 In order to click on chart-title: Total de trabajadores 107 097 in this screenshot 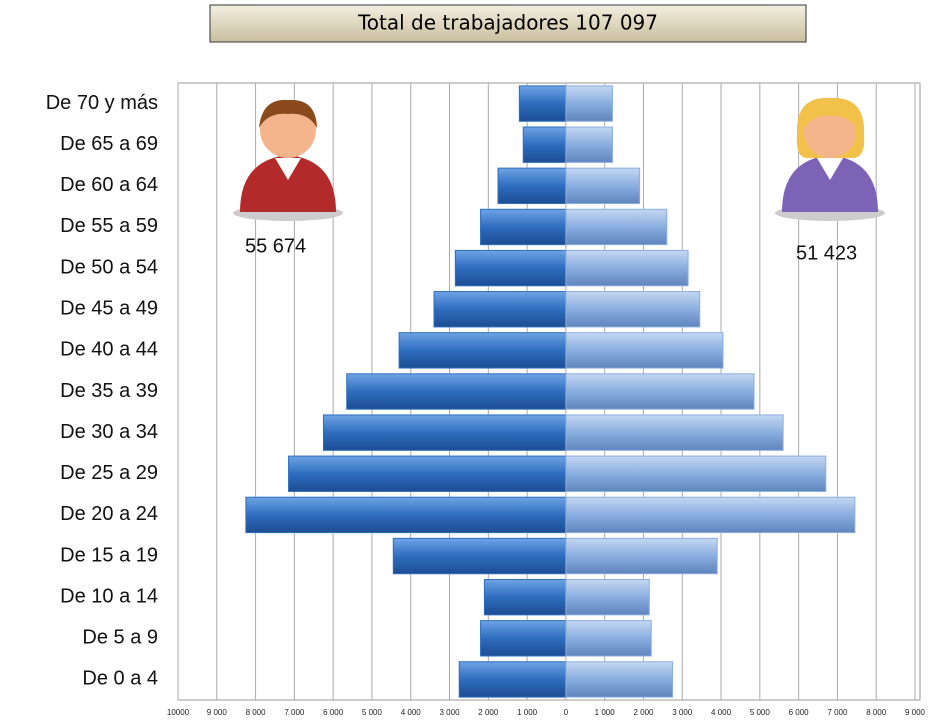, I will do `click(507, 23)`.